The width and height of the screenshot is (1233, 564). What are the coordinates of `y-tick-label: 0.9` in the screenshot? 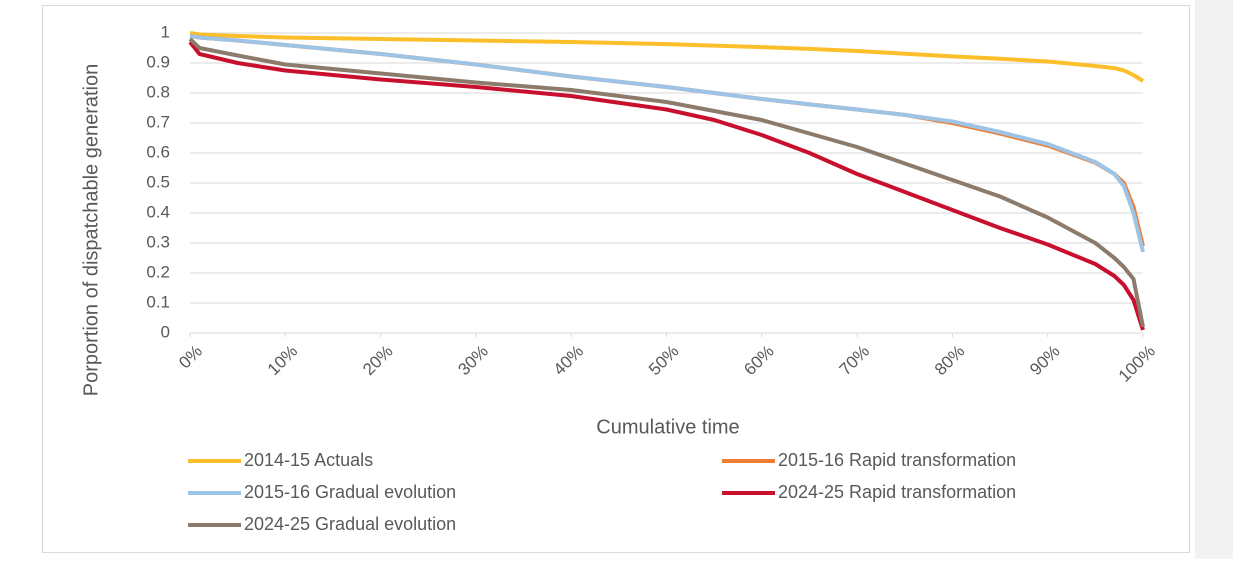 It's located at (158, 61).